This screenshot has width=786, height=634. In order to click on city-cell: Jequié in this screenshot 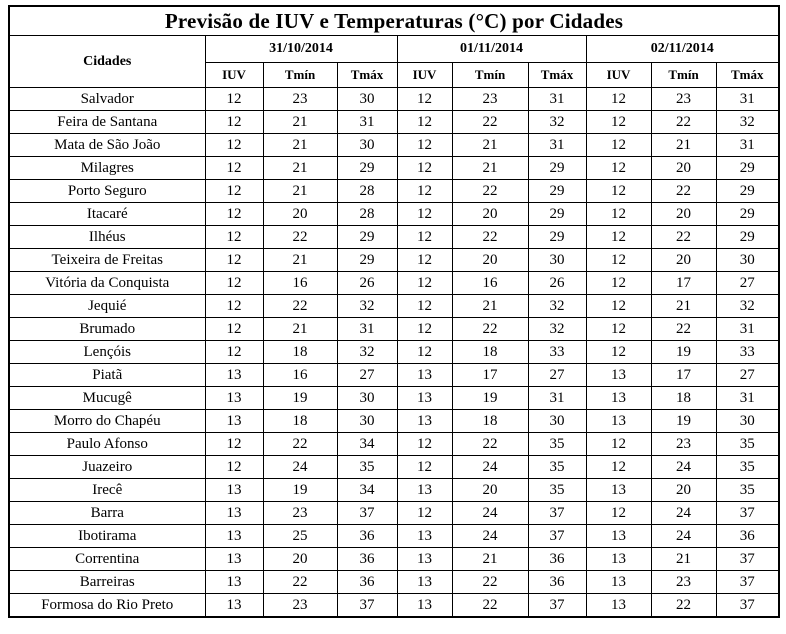, I will do `click(107, 306)`.